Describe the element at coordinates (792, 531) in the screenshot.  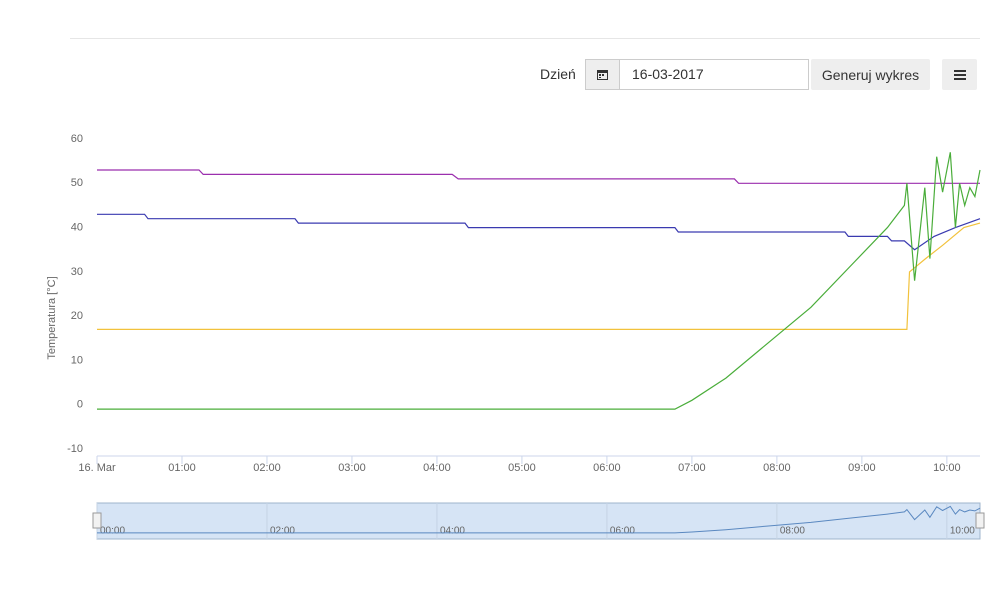
I see `navigator-tick-label: 08:00` at that location.